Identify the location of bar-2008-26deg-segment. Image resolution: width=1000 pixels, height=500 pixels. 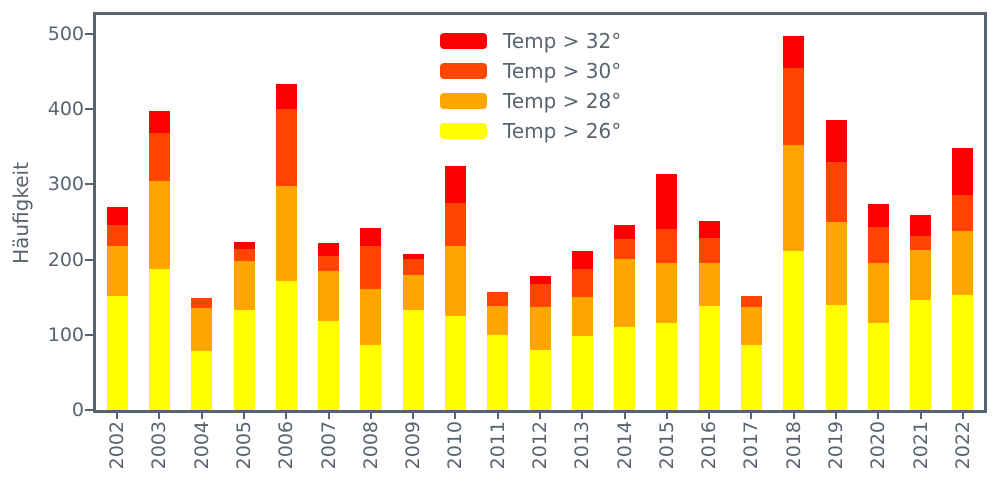
(371, 377).